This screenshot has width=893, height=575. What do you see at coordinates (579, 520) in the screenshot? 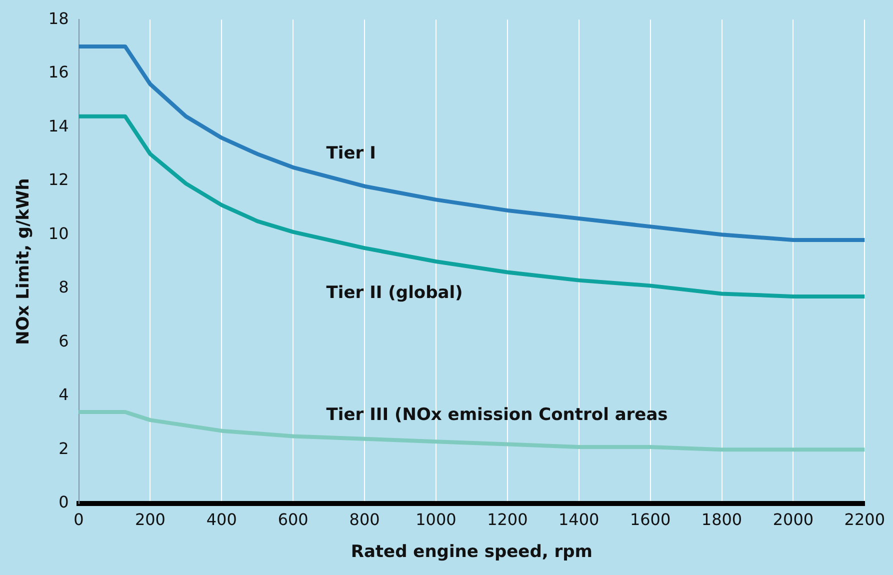
I see `x-tick-label: 1400` at bounding box center [579, 520].